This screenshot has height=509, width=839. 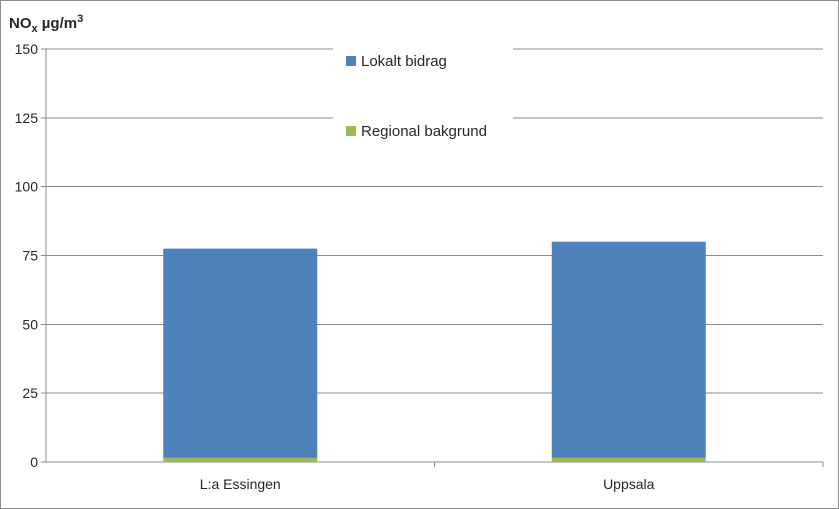 What do you see at coordinates (27, 118) in the screenshot?
I see `y-tick-label: 125` at bounding box center [27, 118].